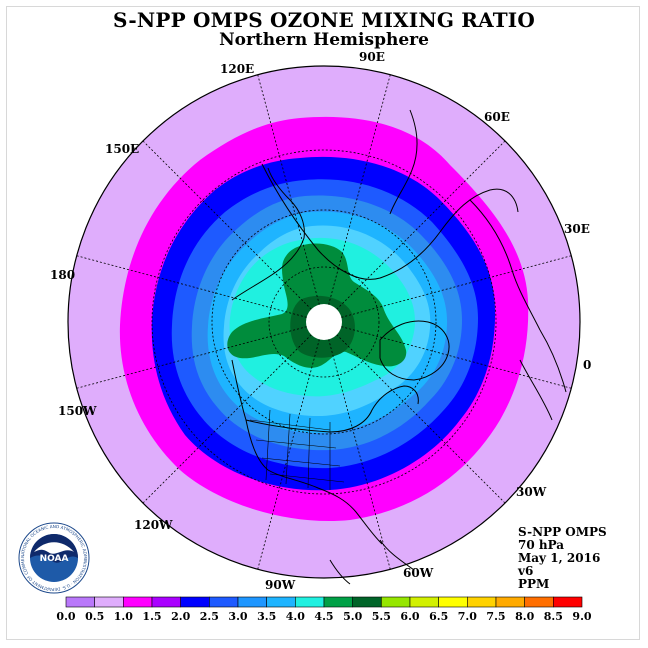  Describe the element at coordinates (531, 492) in the screenshot. I see `lon-label-30w: 30W` at that location.